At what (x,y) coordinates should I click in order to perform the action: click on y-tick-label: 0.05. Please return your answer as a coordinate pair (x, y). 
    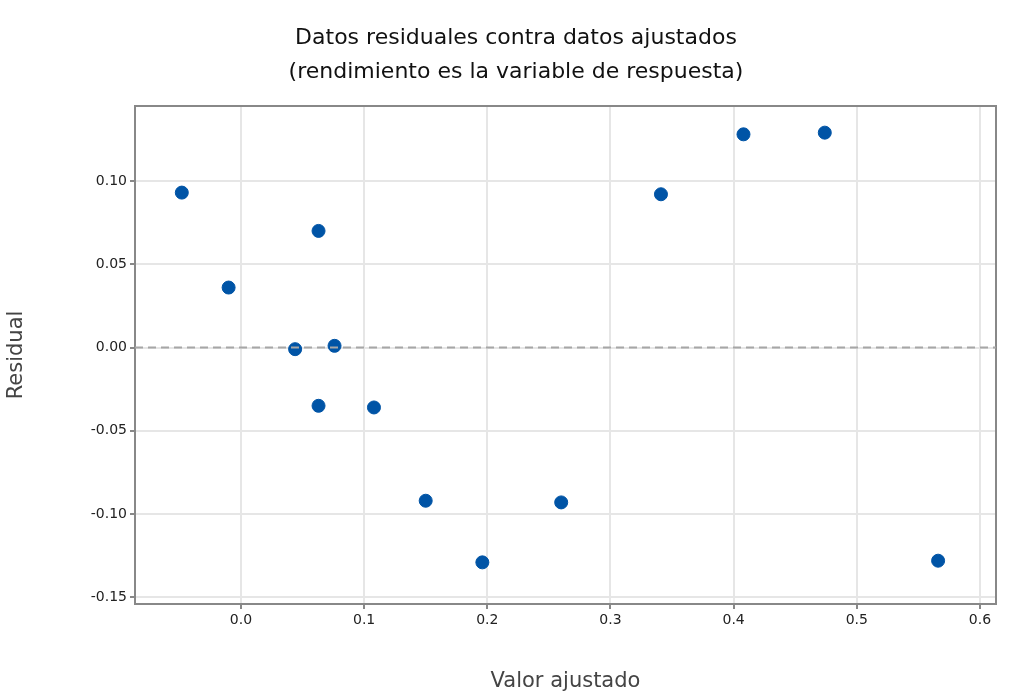
    Looking at the image, I should click on (111, 262).